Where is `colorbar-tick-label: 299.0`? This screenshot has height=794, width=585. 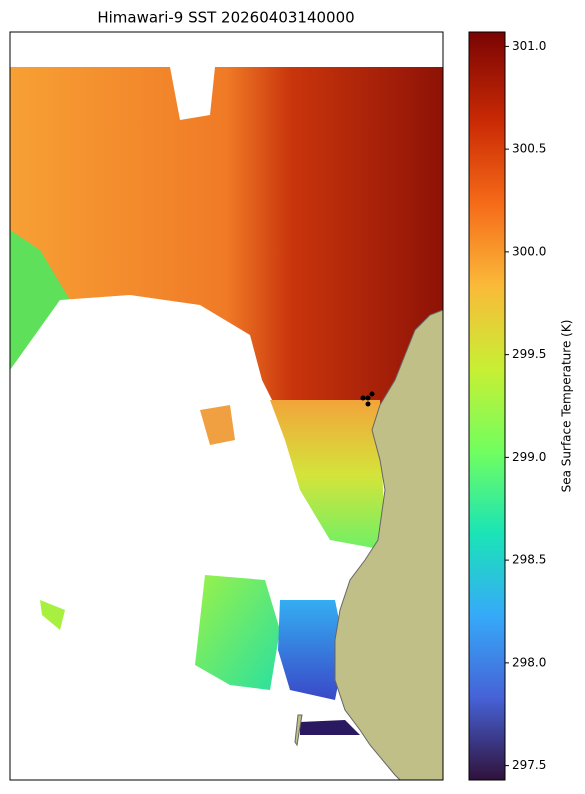 colorbar-tick-label: 299.0 is located at coordinates (529, 457).